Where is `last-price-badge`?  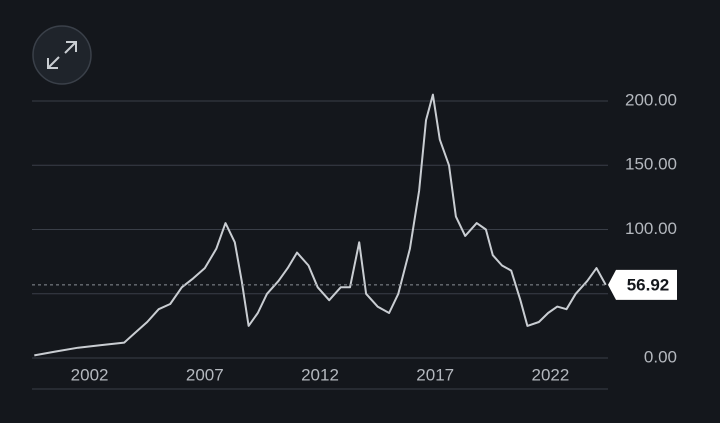
last-price-badge is located at coordinates (642, 284).